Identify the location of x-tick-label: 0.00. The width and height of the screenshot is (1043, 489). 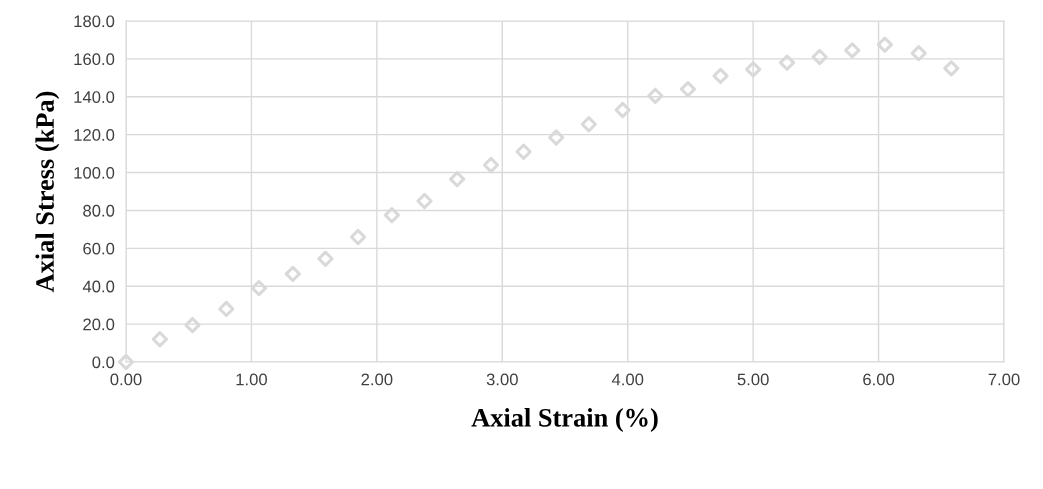
(126, 379).